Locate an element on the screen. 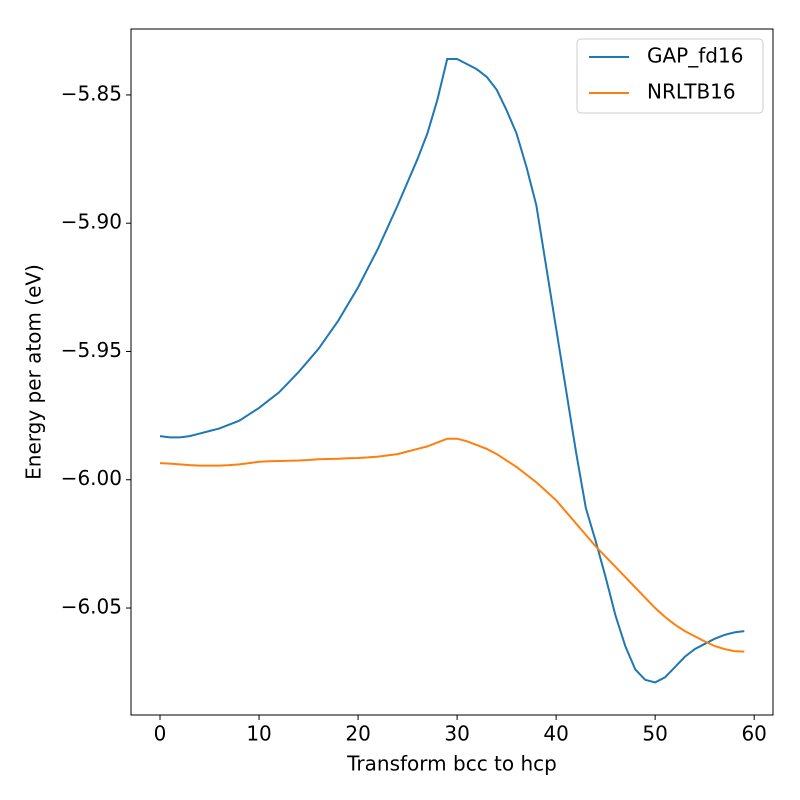 This screenshot has width=800, height=800. x-tick-label: 30 is located at coordinates (456, 734).